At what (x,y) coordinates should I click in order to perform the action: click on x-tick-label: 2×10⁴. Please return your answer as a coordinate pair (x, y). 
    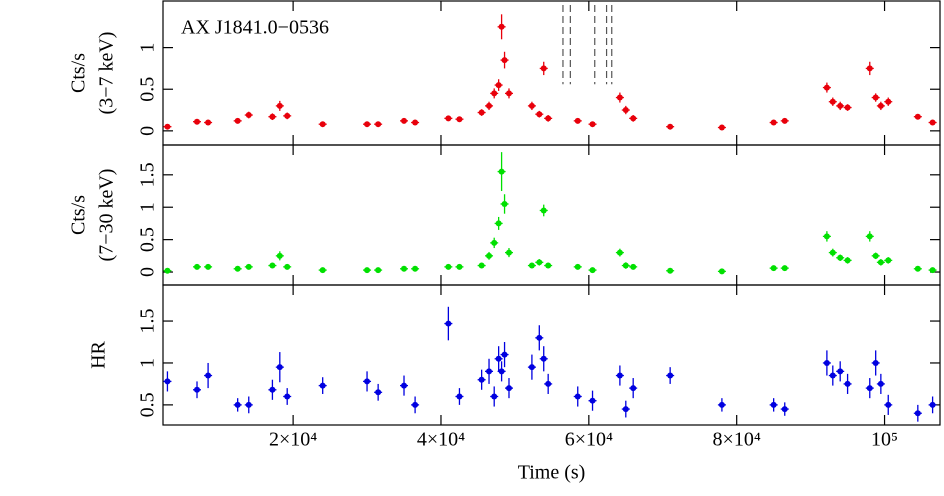
    Looking at the image, I should click on (293, 440).